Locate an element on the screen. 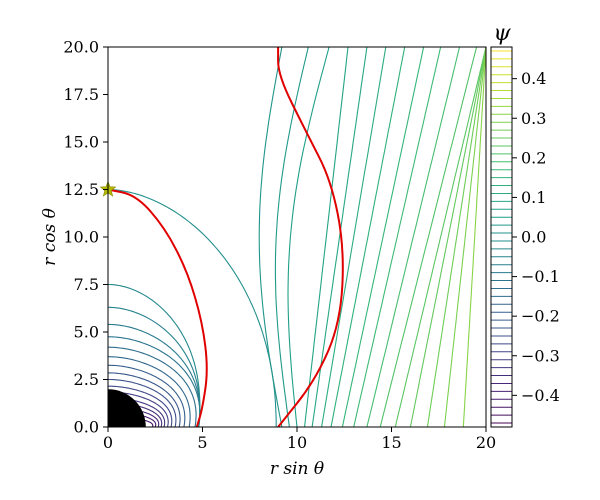  x-axis-ticks: 0 5 10 15 20 is located at coordinates (299, 439).